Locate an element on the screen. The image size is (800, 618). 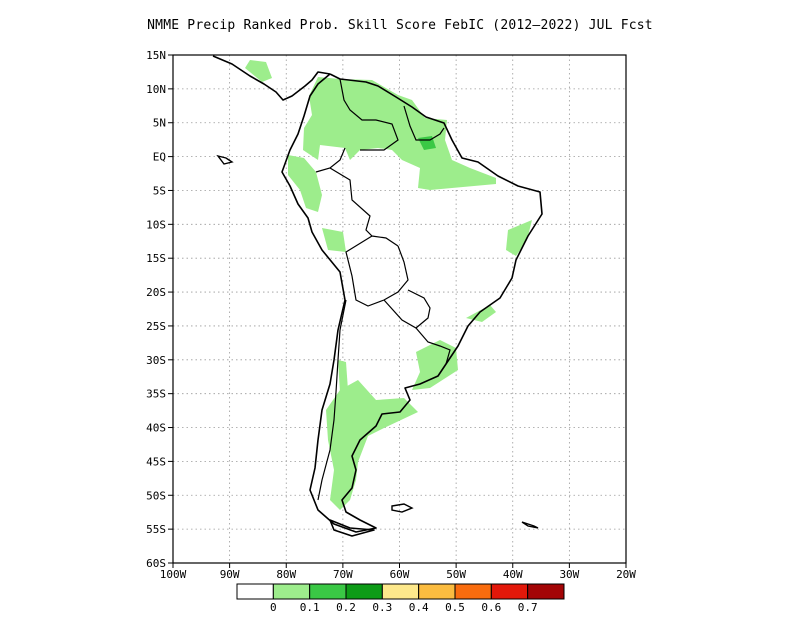
latitude-label: 25S is located at coordinates (156, 326).